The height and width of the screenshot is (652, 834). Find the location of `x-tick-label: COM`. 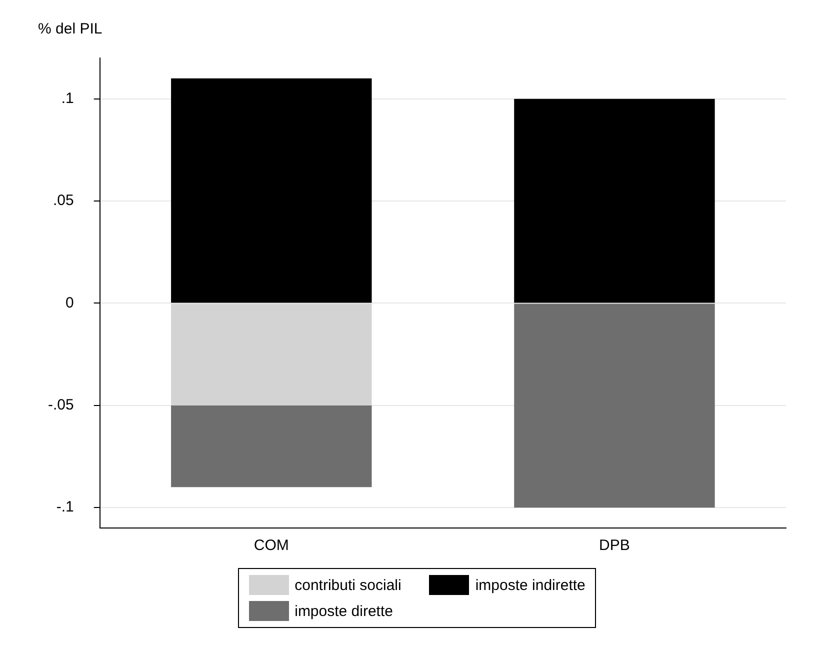

x-tick-label: COM is located at coordinates (271, 545).